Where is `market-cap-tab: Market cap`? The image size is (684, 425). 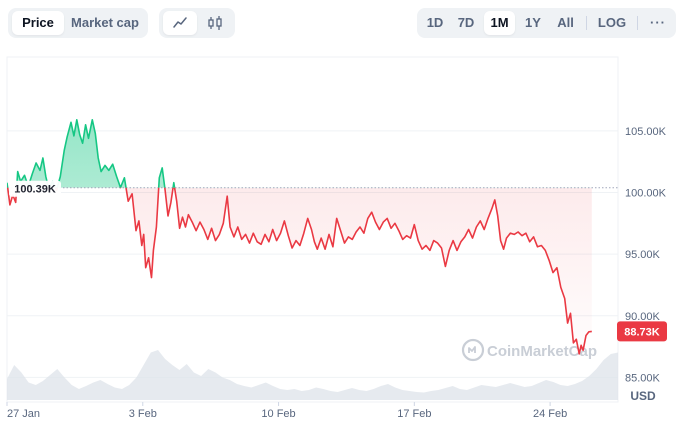
market-cap-tab: Market cap is located at coordinates (105, 22).